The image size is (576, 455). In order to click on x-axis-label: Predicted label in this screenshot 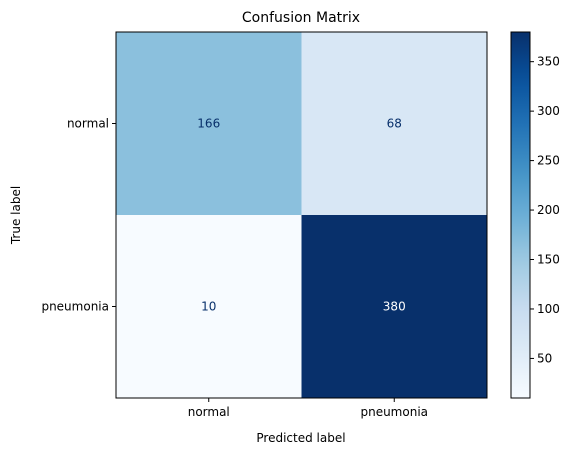, I will do `click(300, 438)`.